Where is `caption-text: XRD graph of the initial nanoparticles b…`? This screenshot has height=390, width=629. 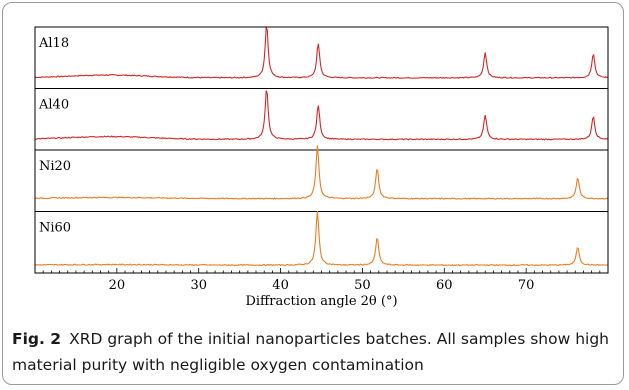 caption-text: XRD graph of the initial nanoparticles b… is located at coordinates (311, 352).